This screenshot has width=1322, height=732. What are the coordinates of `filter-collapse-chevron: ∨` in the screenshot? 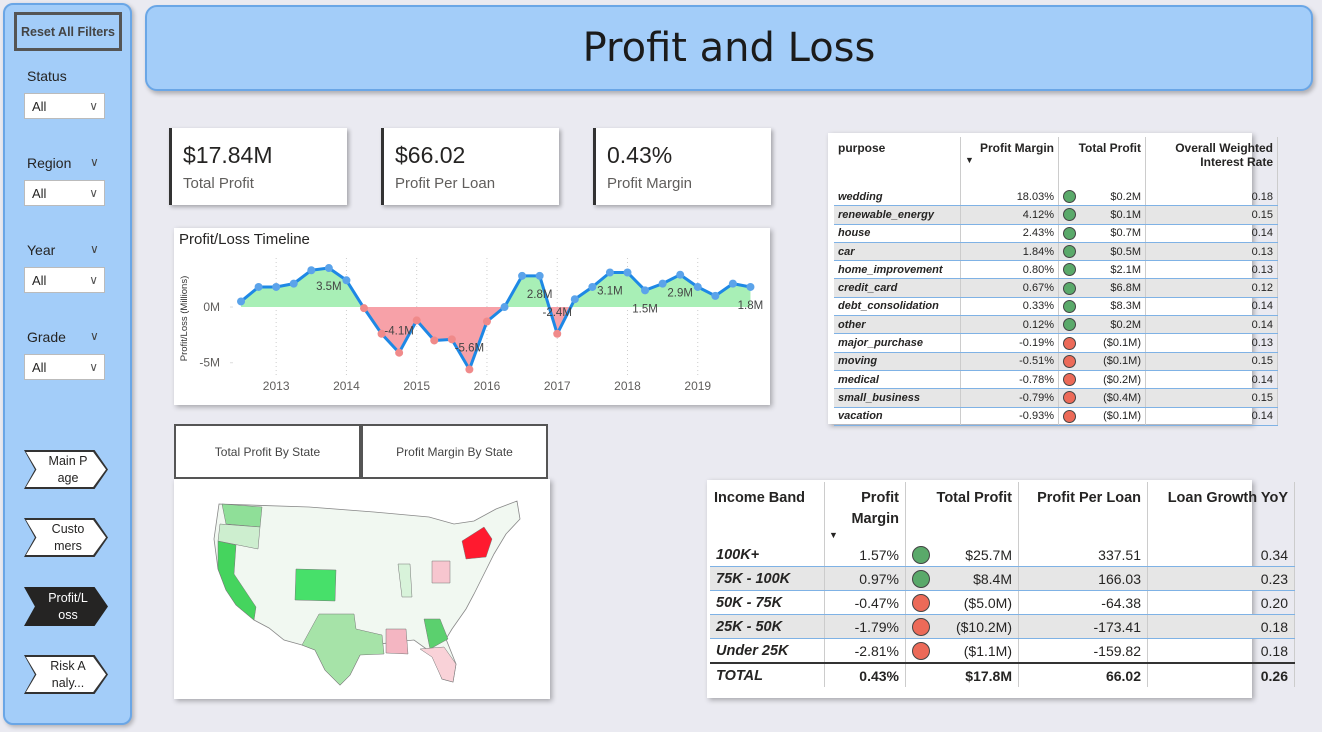 It's located at (94, 249).